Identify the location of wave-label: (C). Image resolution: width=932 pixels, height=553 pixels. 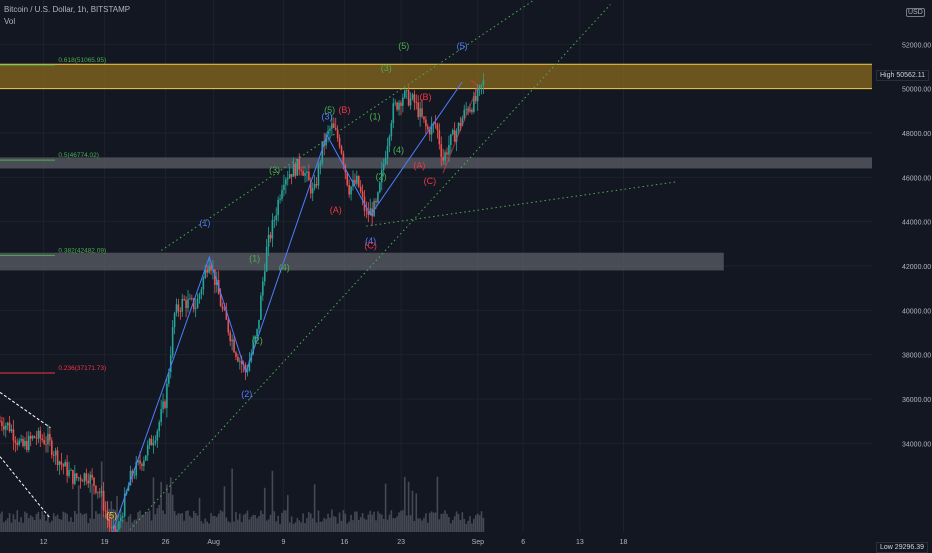
(370, 245).